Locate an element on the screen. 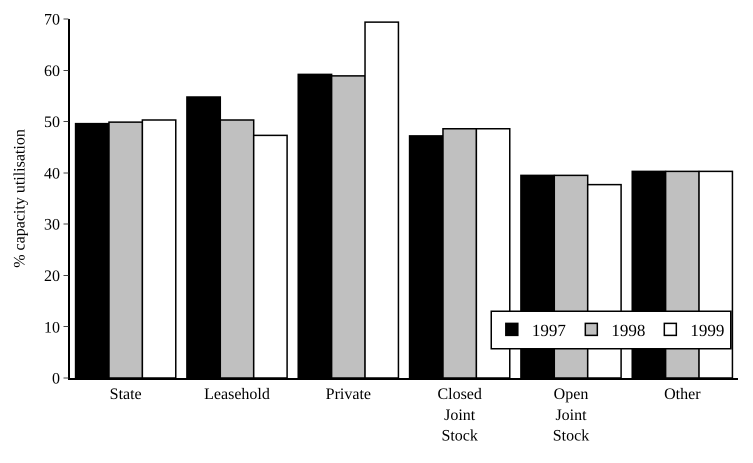 Image resolution: width=753 pixels, height=463 pixels. legend-label: 1998 is located at coordinates (628, 330).